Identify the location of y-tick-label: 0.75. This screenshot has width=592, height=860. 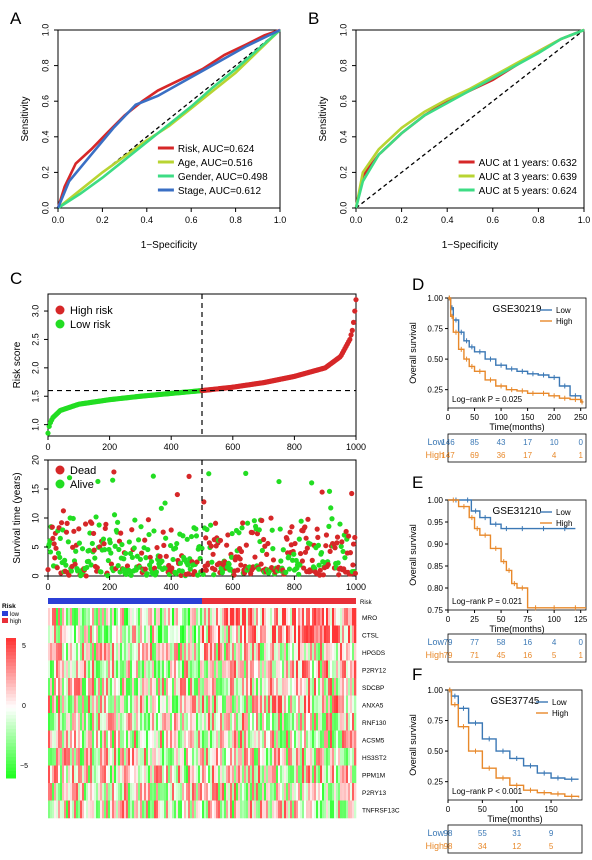
(435, 610).